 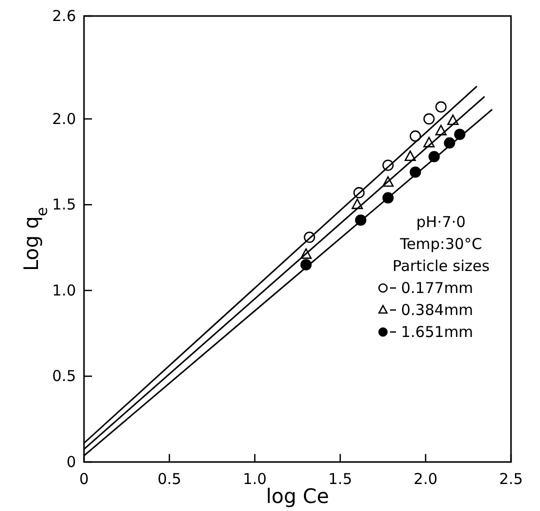 I want to click on x-axis-title: log Ce, so click(x=298, y=496).